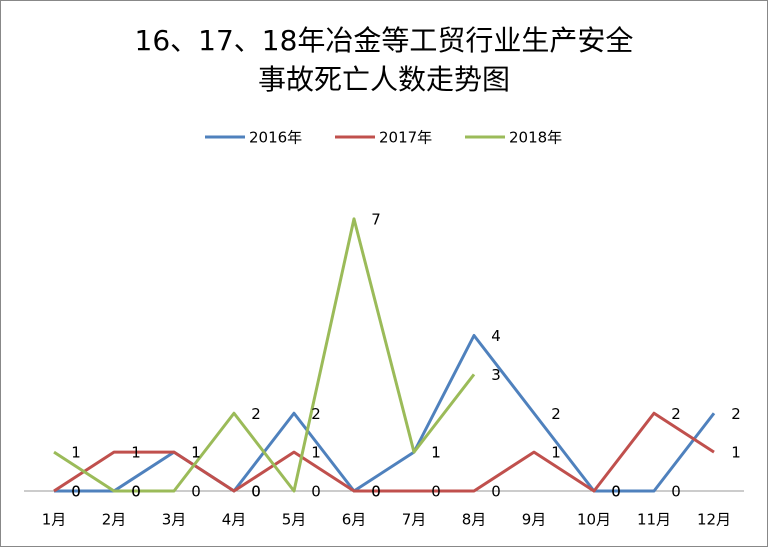 The image size is (768, 547). What do you see at coordinates (384, 79) in the screenshot?
I see `chart-title: 事故死亡人数走势图` at bounding box center [384, 79].